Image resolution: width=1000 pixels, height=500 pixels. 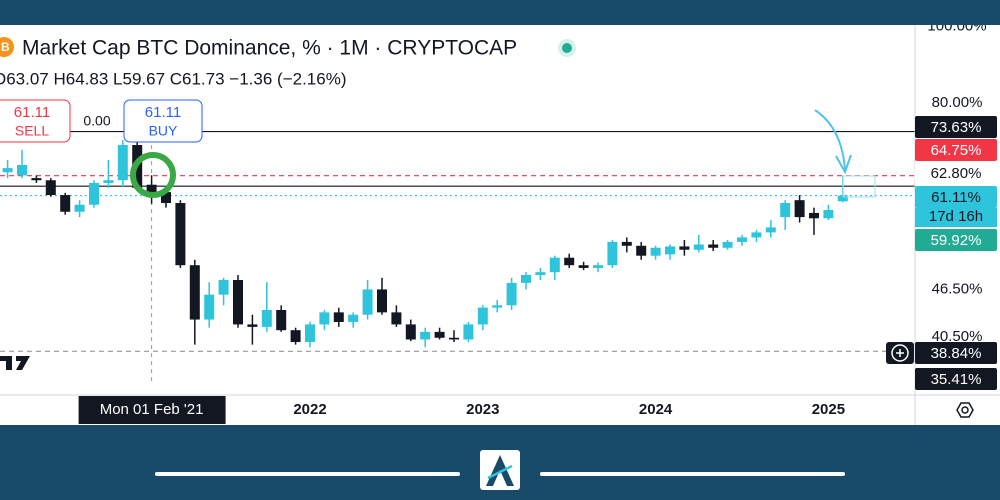 I want to click on buy-button, so click(x=163, y=121).